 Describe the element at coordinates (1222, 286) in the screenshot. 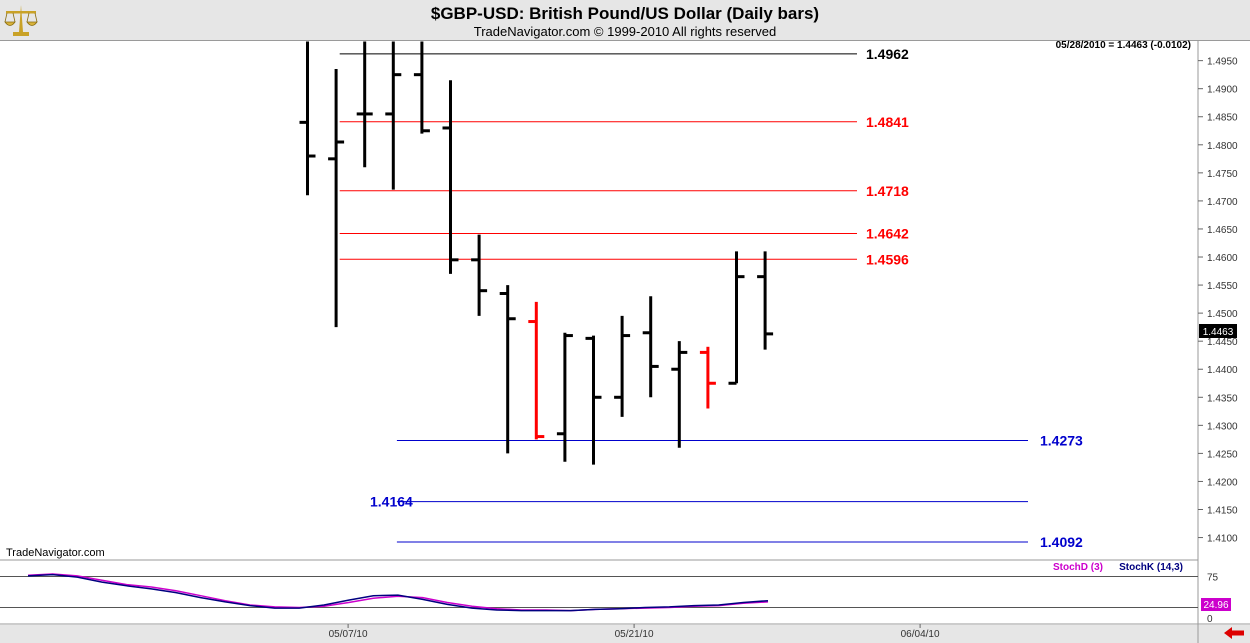

I see `y-tick-label: 1.4550` at that location.